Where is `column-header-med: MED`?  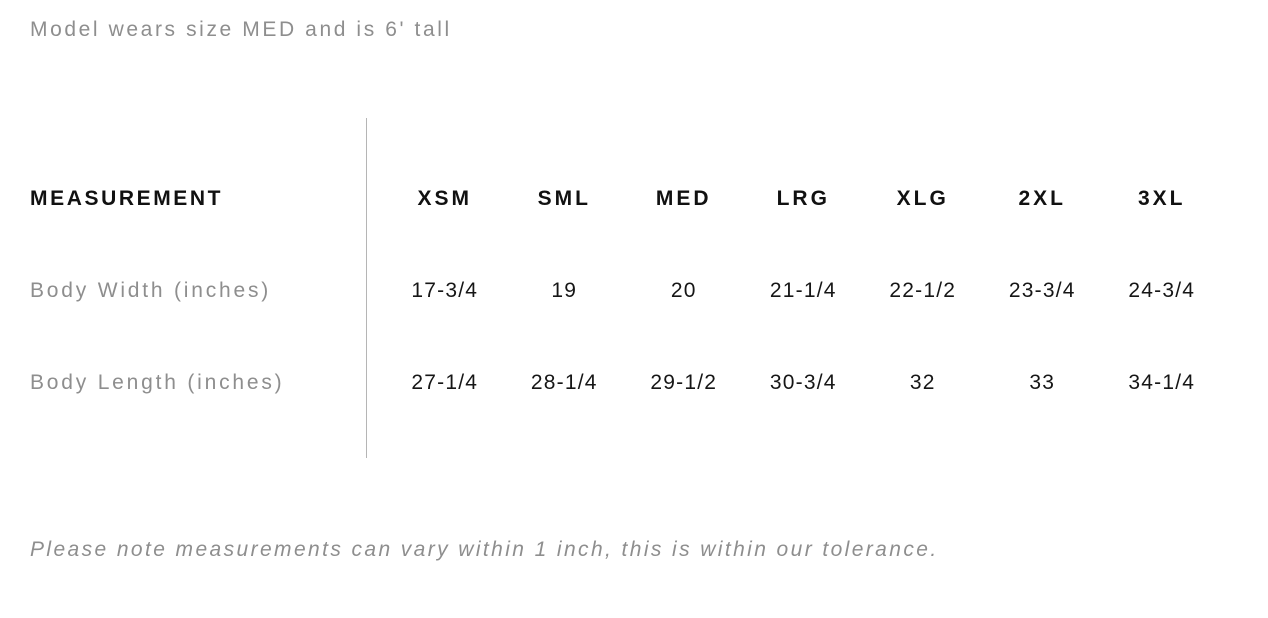 column-header-med: MED is located at coordinates (683, 198).